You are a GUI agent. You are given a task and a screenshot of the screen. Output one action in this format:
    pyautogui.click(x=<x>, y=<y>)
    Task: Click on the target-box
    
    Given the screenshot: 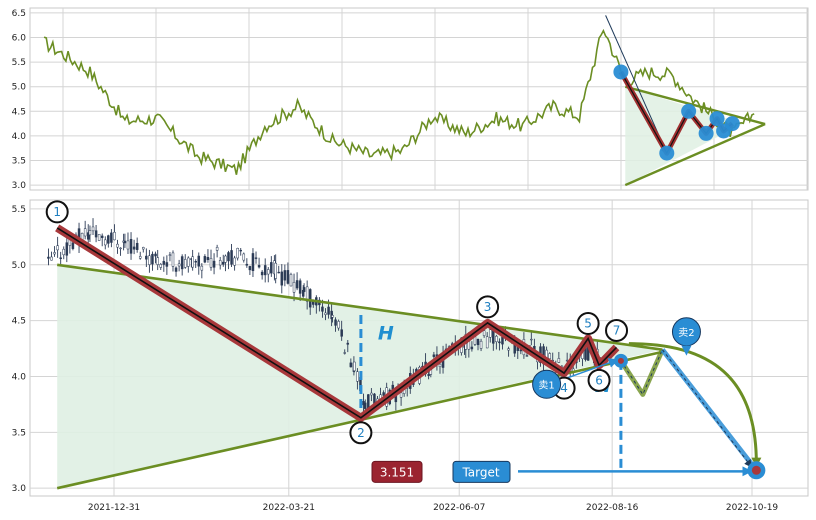 What is the action you would take?
    pyautogui.click(x=481, y=471)
    